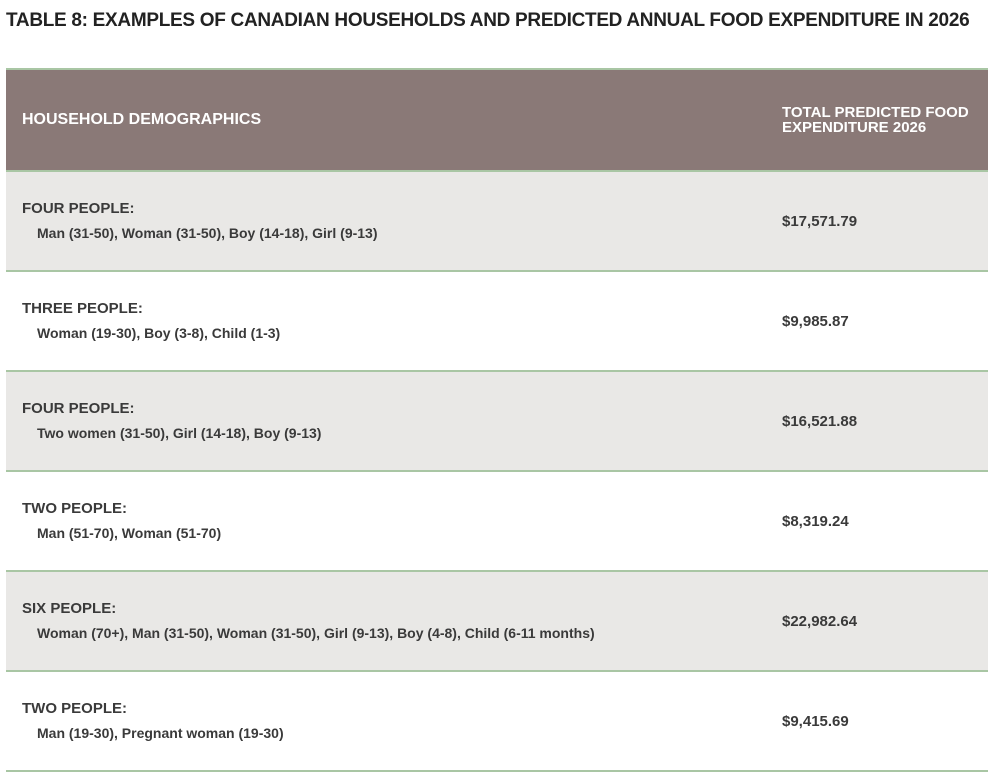 The height and width of the screenshot is (779, 988). I want to click on household-members: Woman (19-30), Boy (3-8), Child (1-3), so click(159, 333).